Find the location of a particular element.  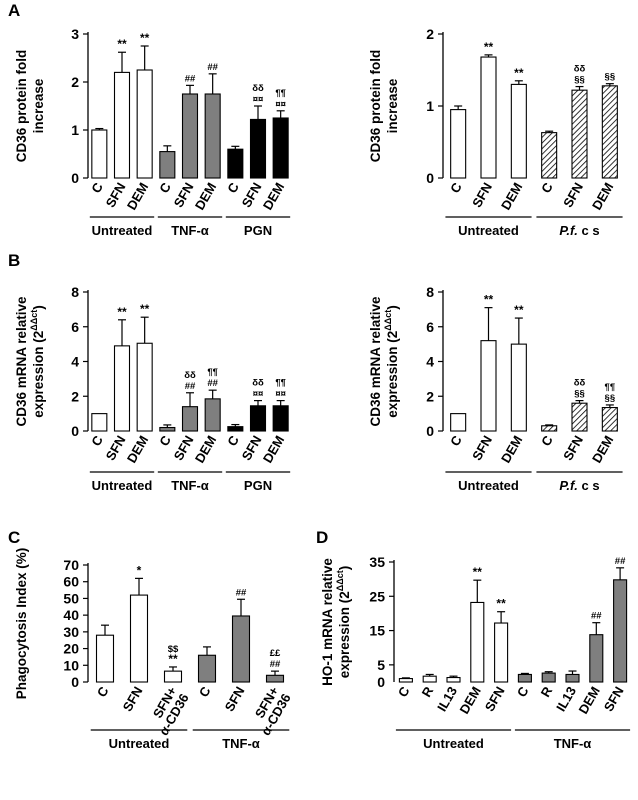

group-label: PGN is located at coordinates (258, 230).